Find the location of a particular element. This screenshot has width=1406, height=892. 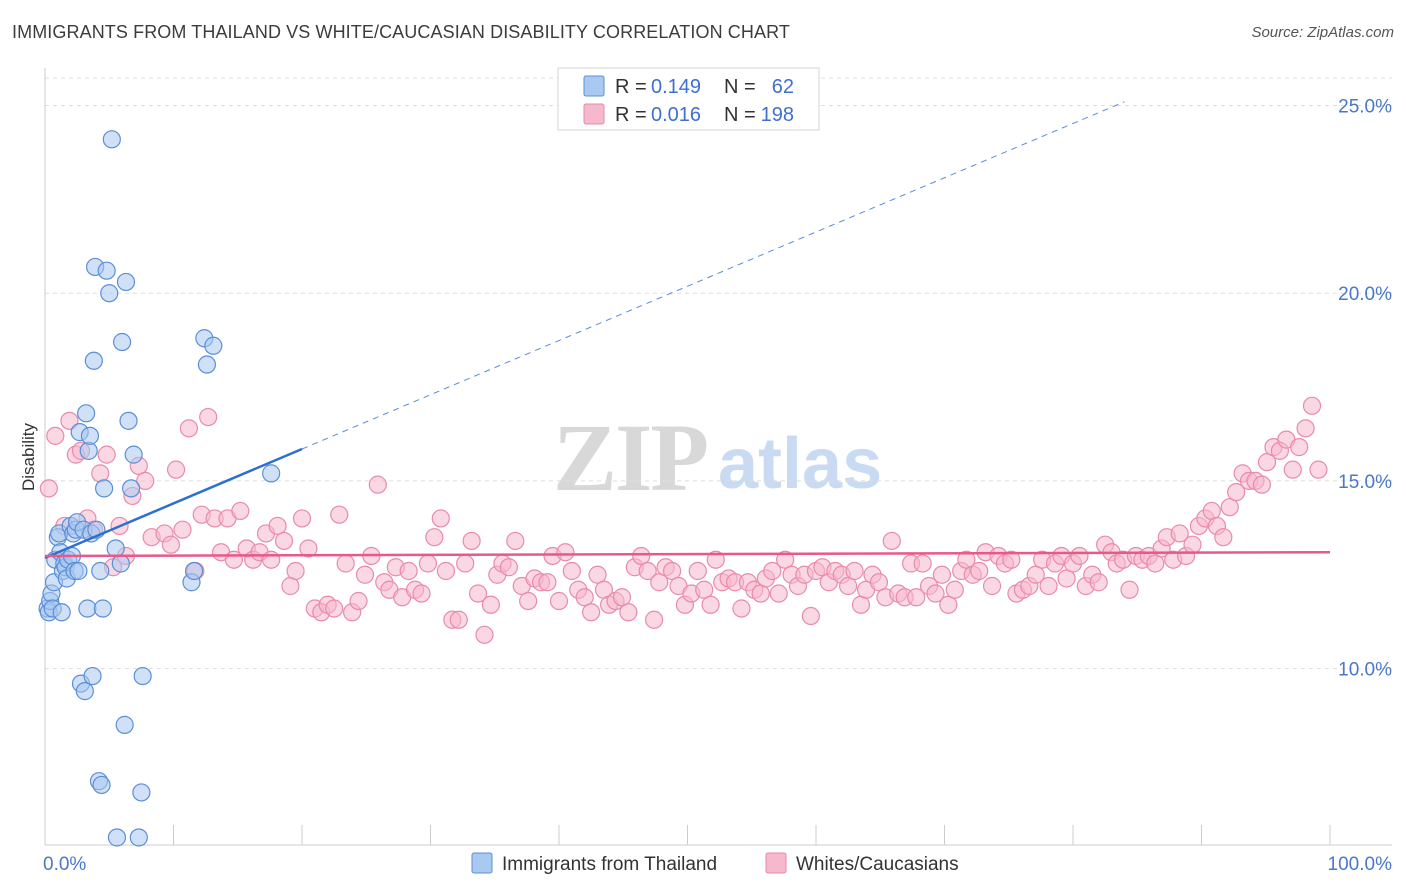

y-tick-label-15: 15.0% is located at coordinates (1365, 482).